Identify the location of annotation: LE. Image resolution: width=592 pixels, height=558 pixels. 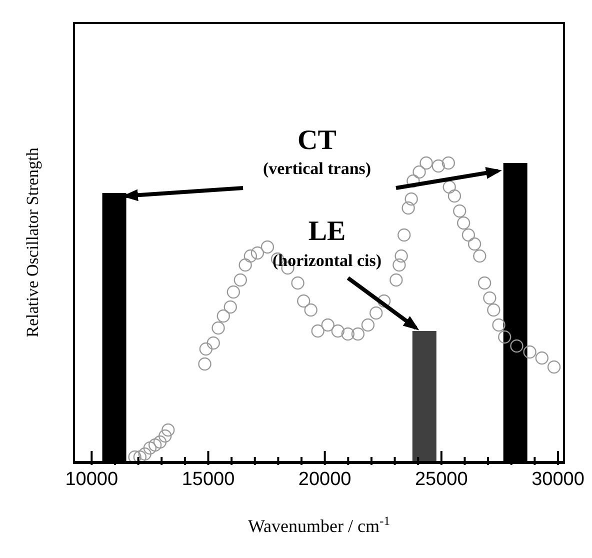
(327, 232).